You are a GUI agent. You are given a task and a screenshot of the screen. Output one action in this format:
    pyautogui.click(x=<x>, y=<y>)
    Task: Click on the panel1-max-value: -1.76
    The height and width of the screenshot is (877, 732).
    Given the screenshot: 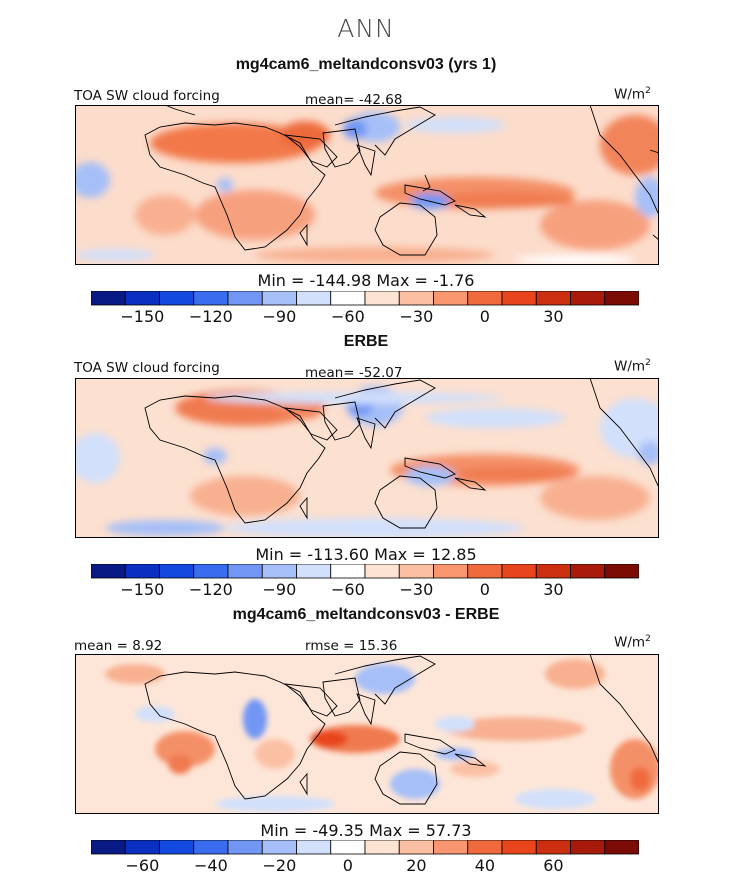 What is the action you would take?
    pyautogui.click(x=454, y=280)
    